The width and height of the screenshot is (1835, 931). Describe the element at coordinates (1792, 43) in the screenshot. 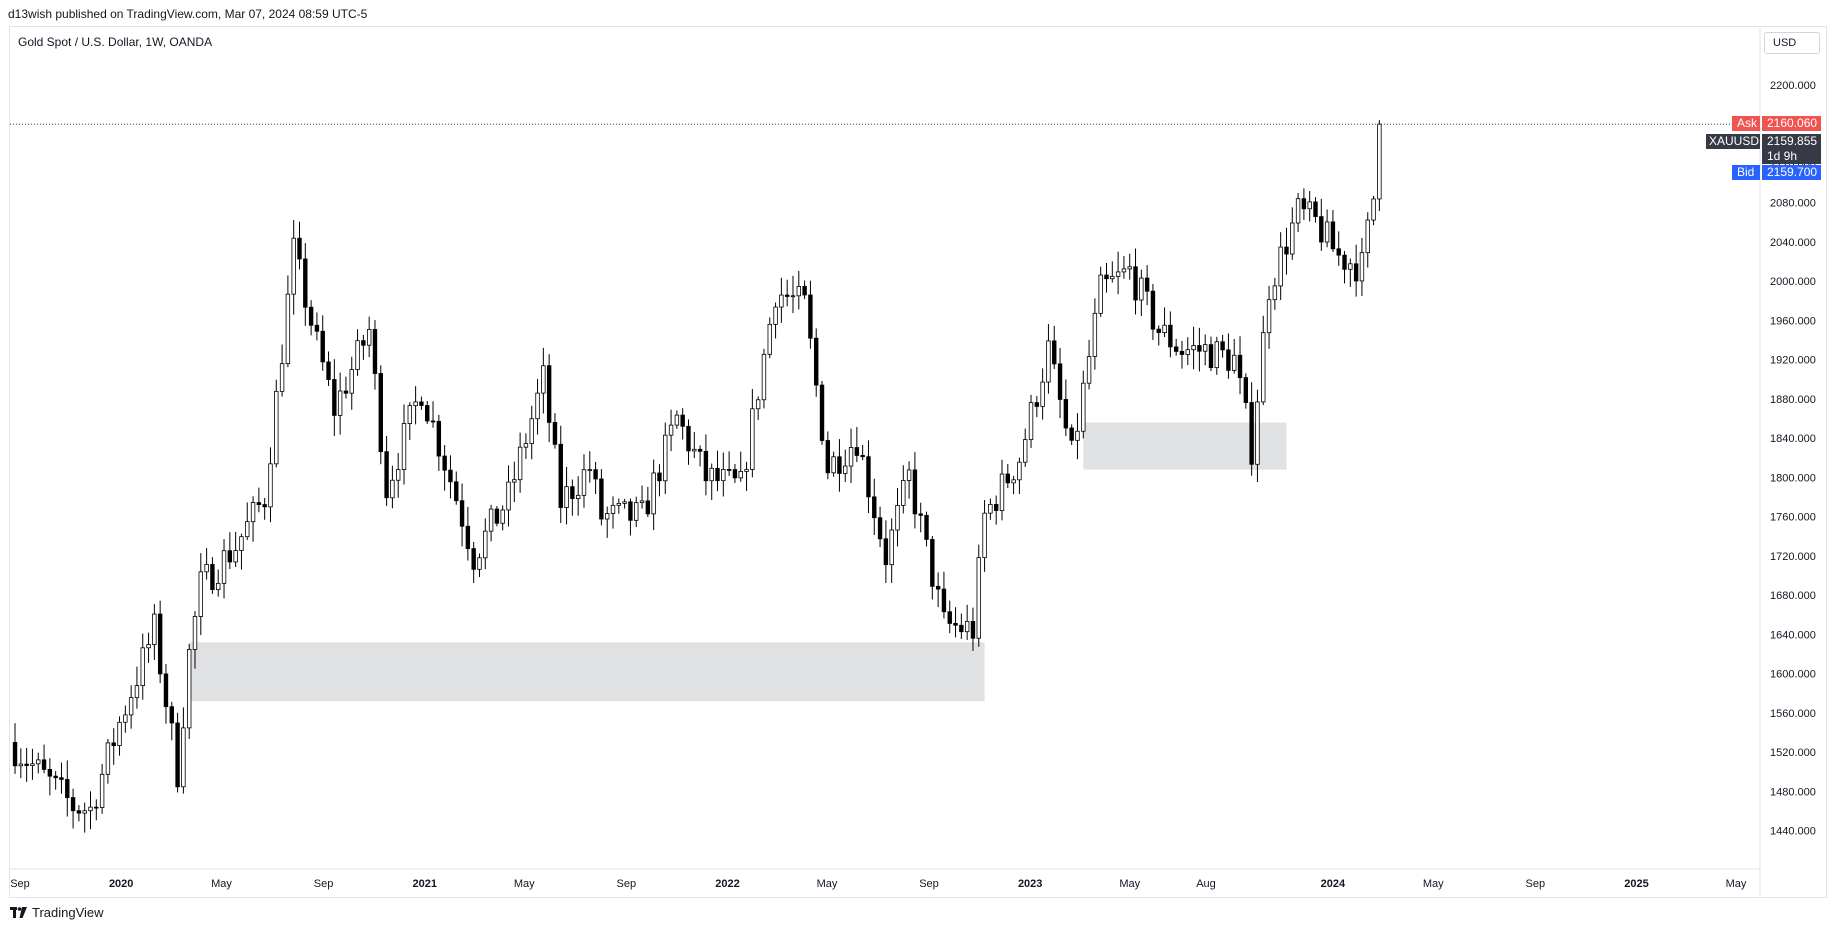

I see `currency-selector: USD` at that location.